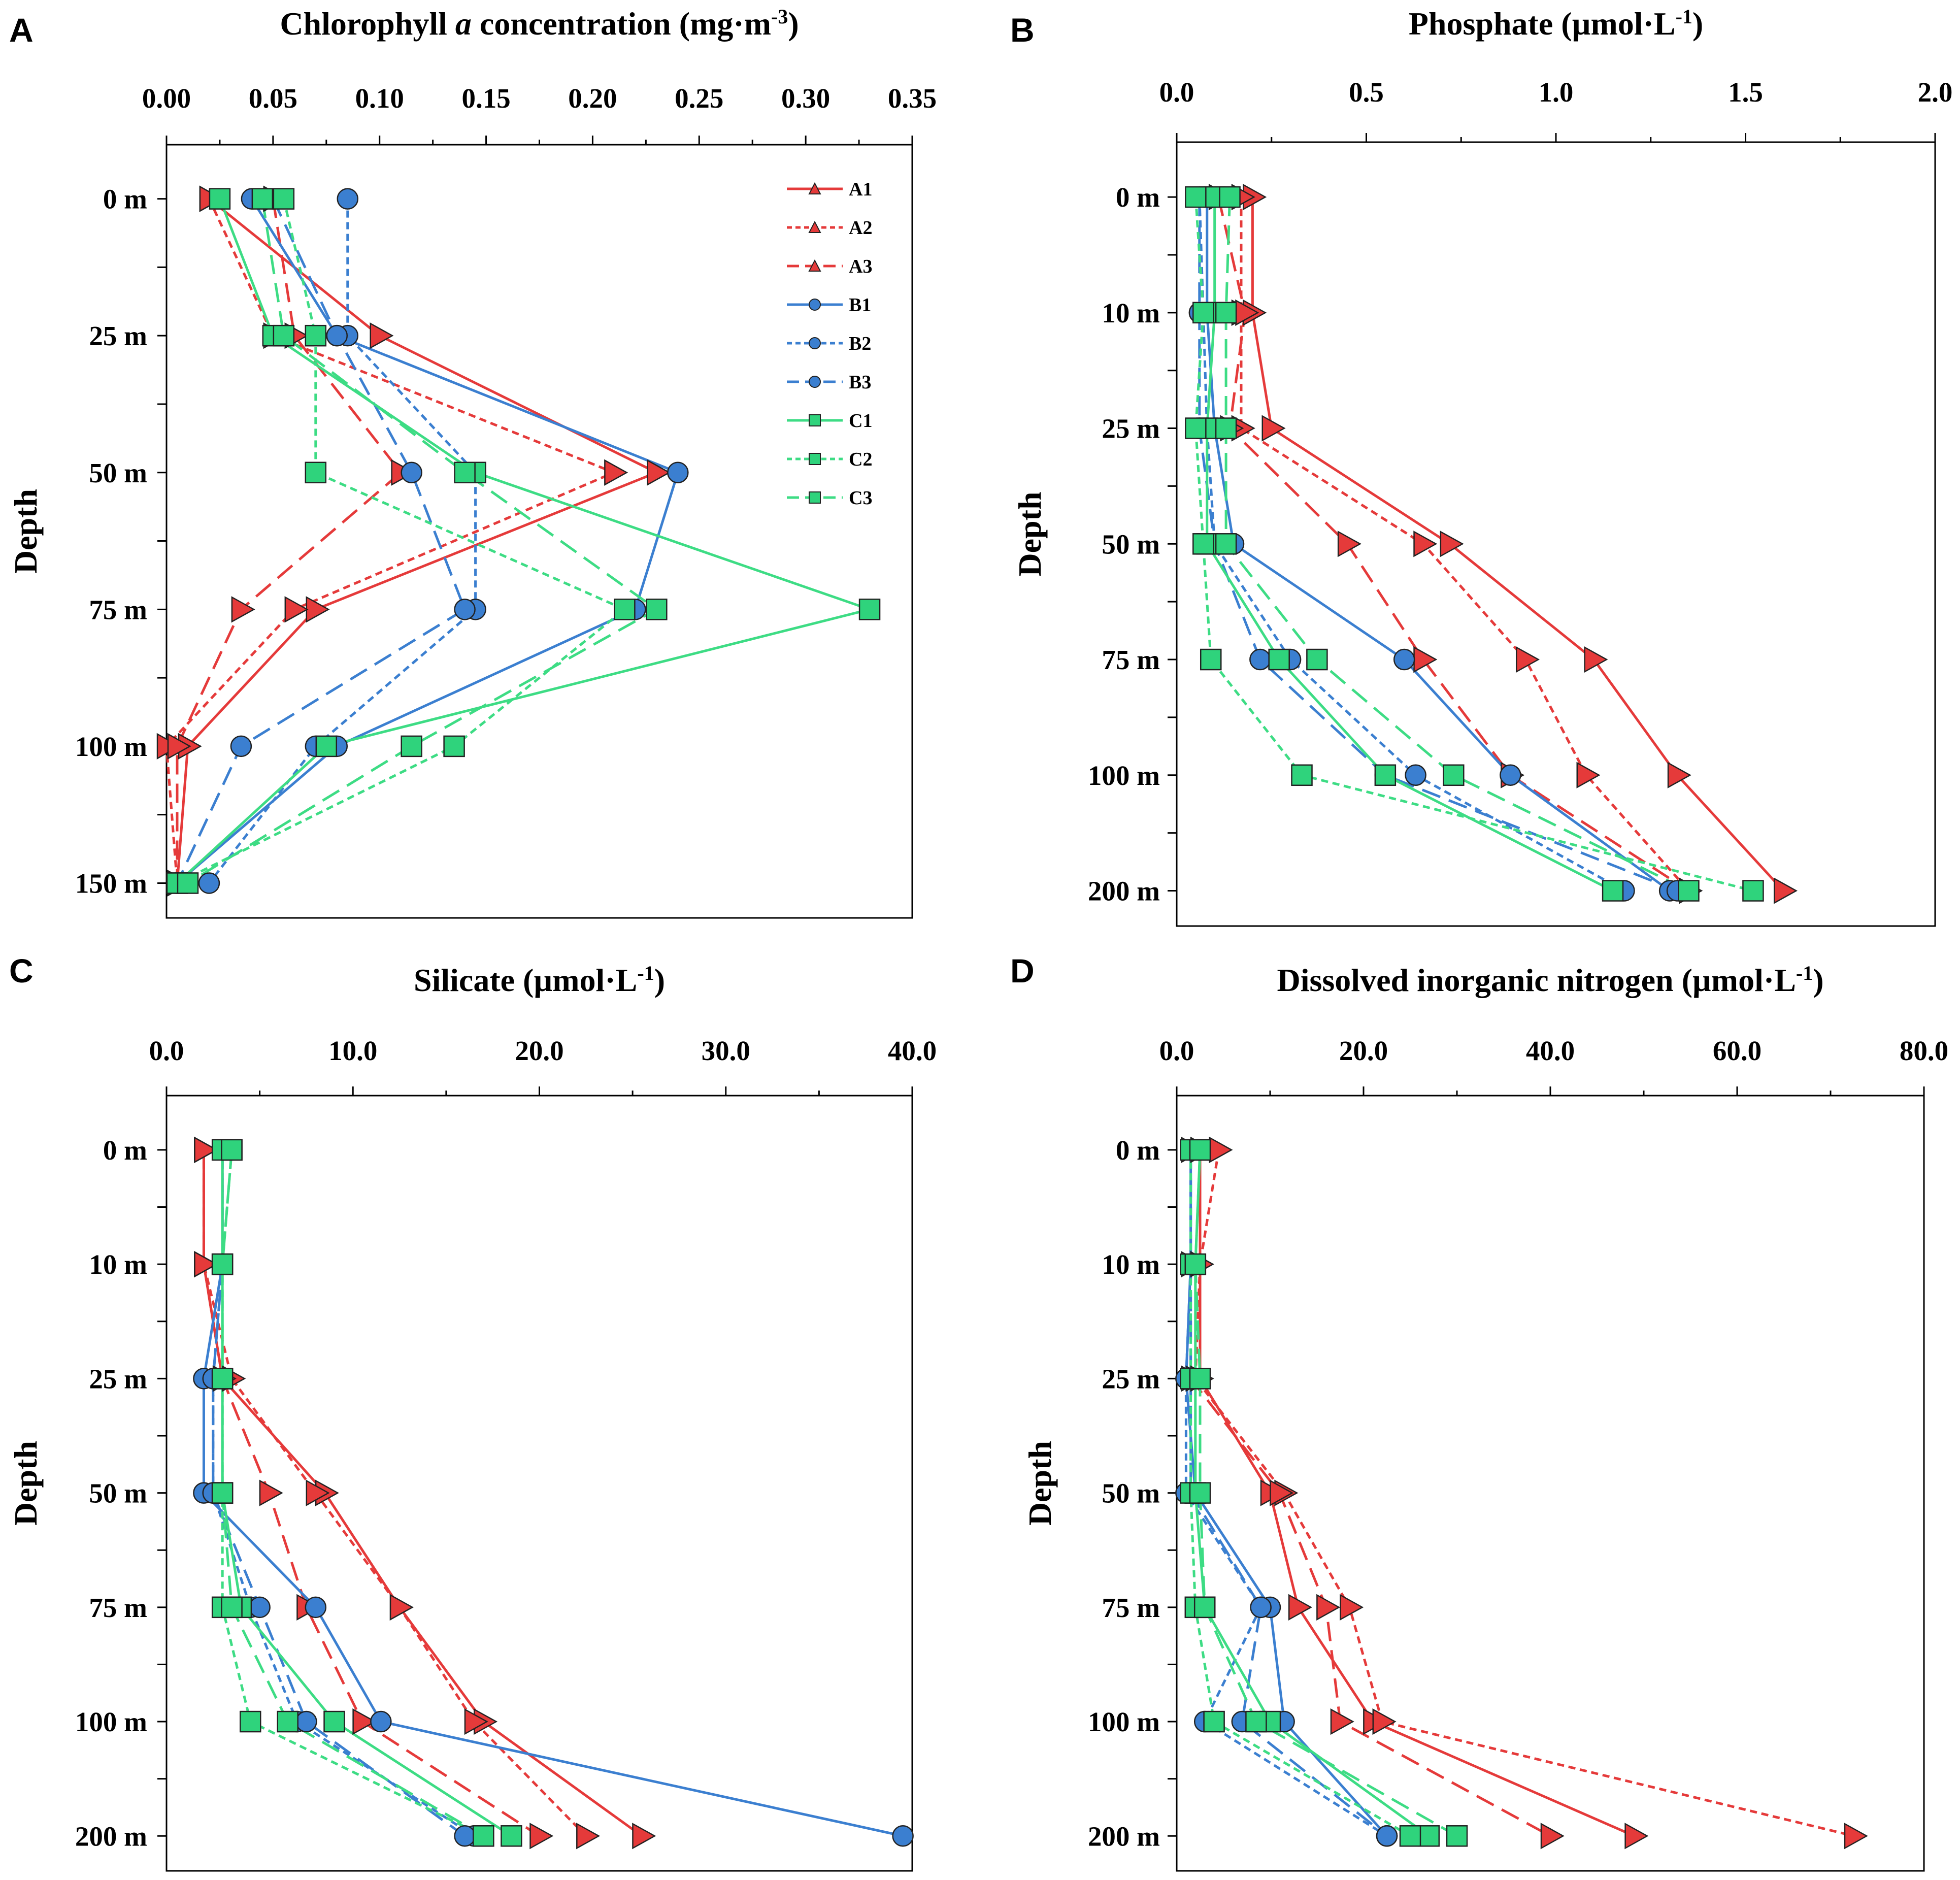  I want to click on panel-letter: C, so click(21, 971).